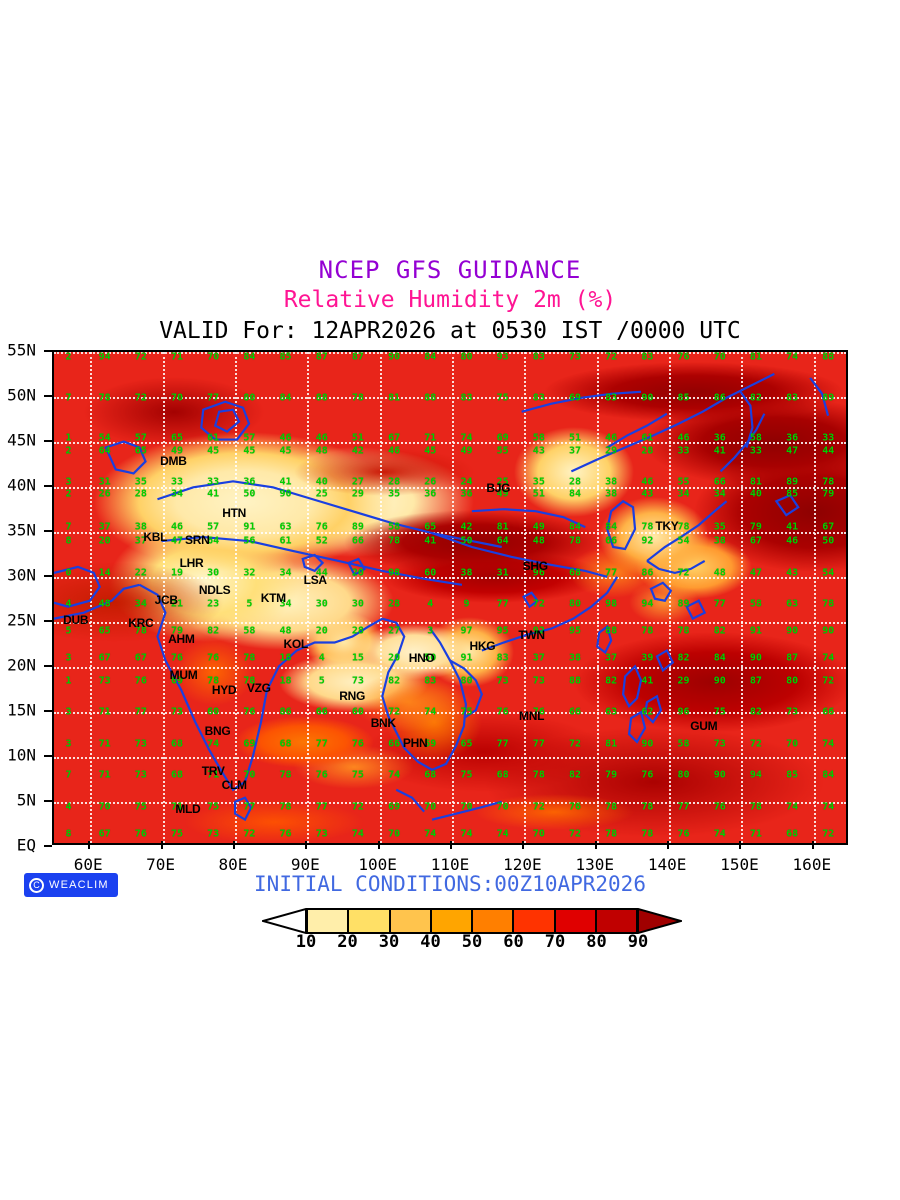 The image size is (900, 1200). I want to click on city-label-vzg: VZG, so click(258, 687).